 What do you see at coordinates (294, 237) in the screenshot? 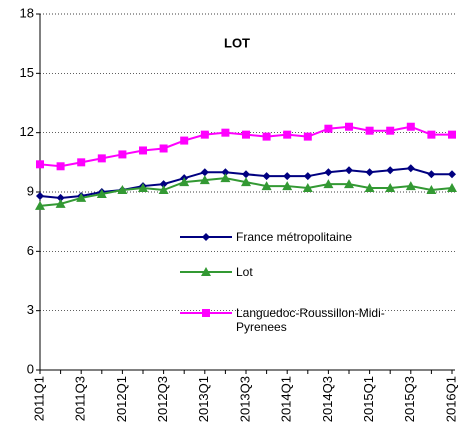
I see `legend-label: France métropolitaine` at bounding box center [294, 237].